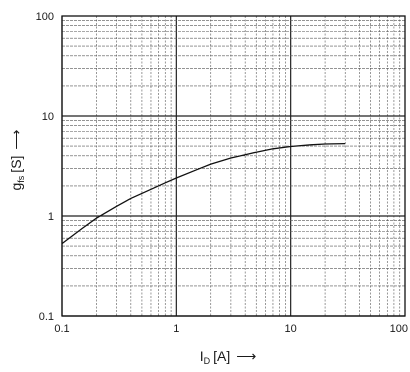  Describe the element at coordinates (176, 329) in the screenshot. I see `x-tick-label: 1` at that location.